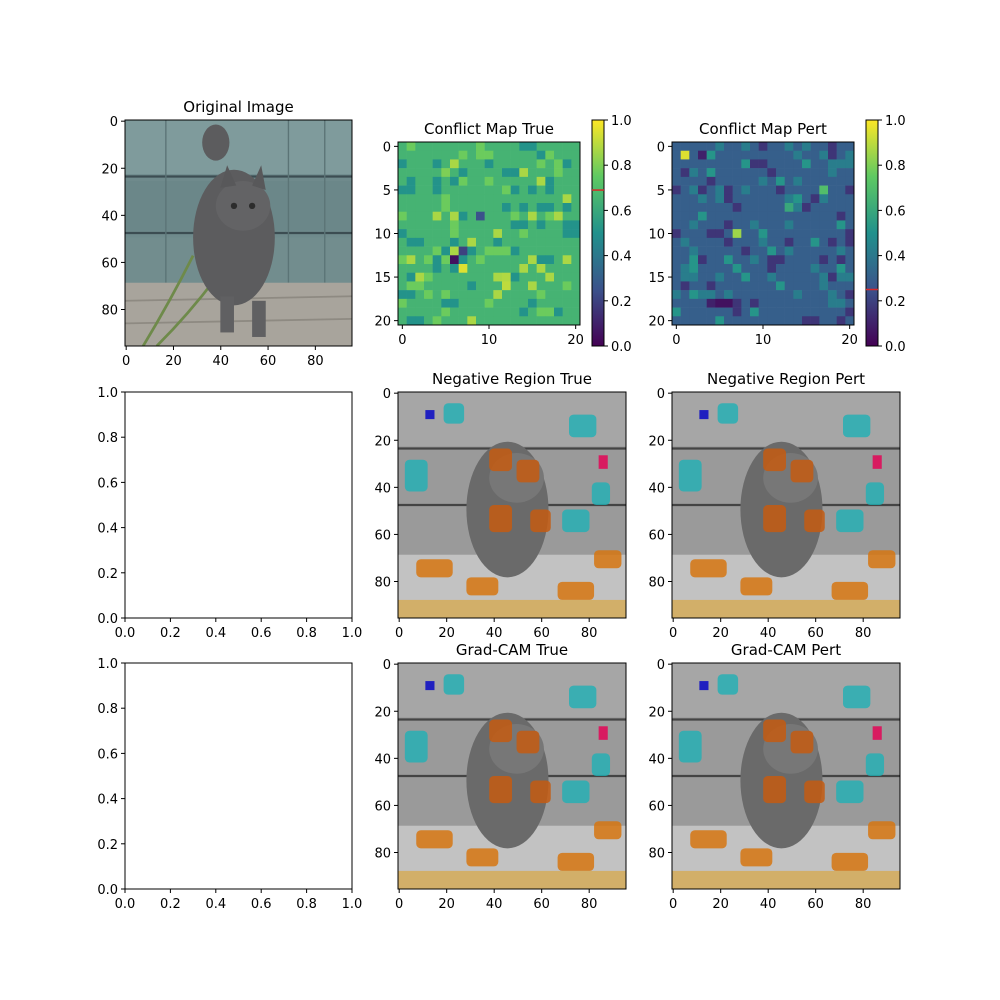 This screenshot has height=1000, width=1000. What do you see at coordinates (656, 854) in the screenshot?
I see `y-tick-label: 80` at bounding box center [656, 854].